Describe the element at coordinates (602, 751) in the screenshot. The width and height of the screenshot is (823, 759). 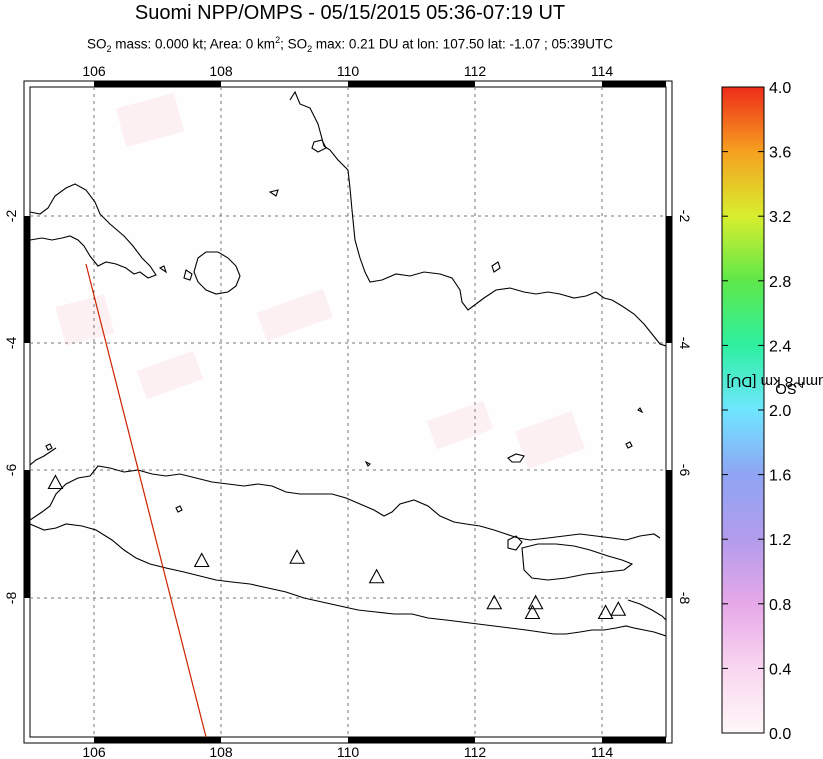
I see `lon-label-bottom-114: 114` at that location.